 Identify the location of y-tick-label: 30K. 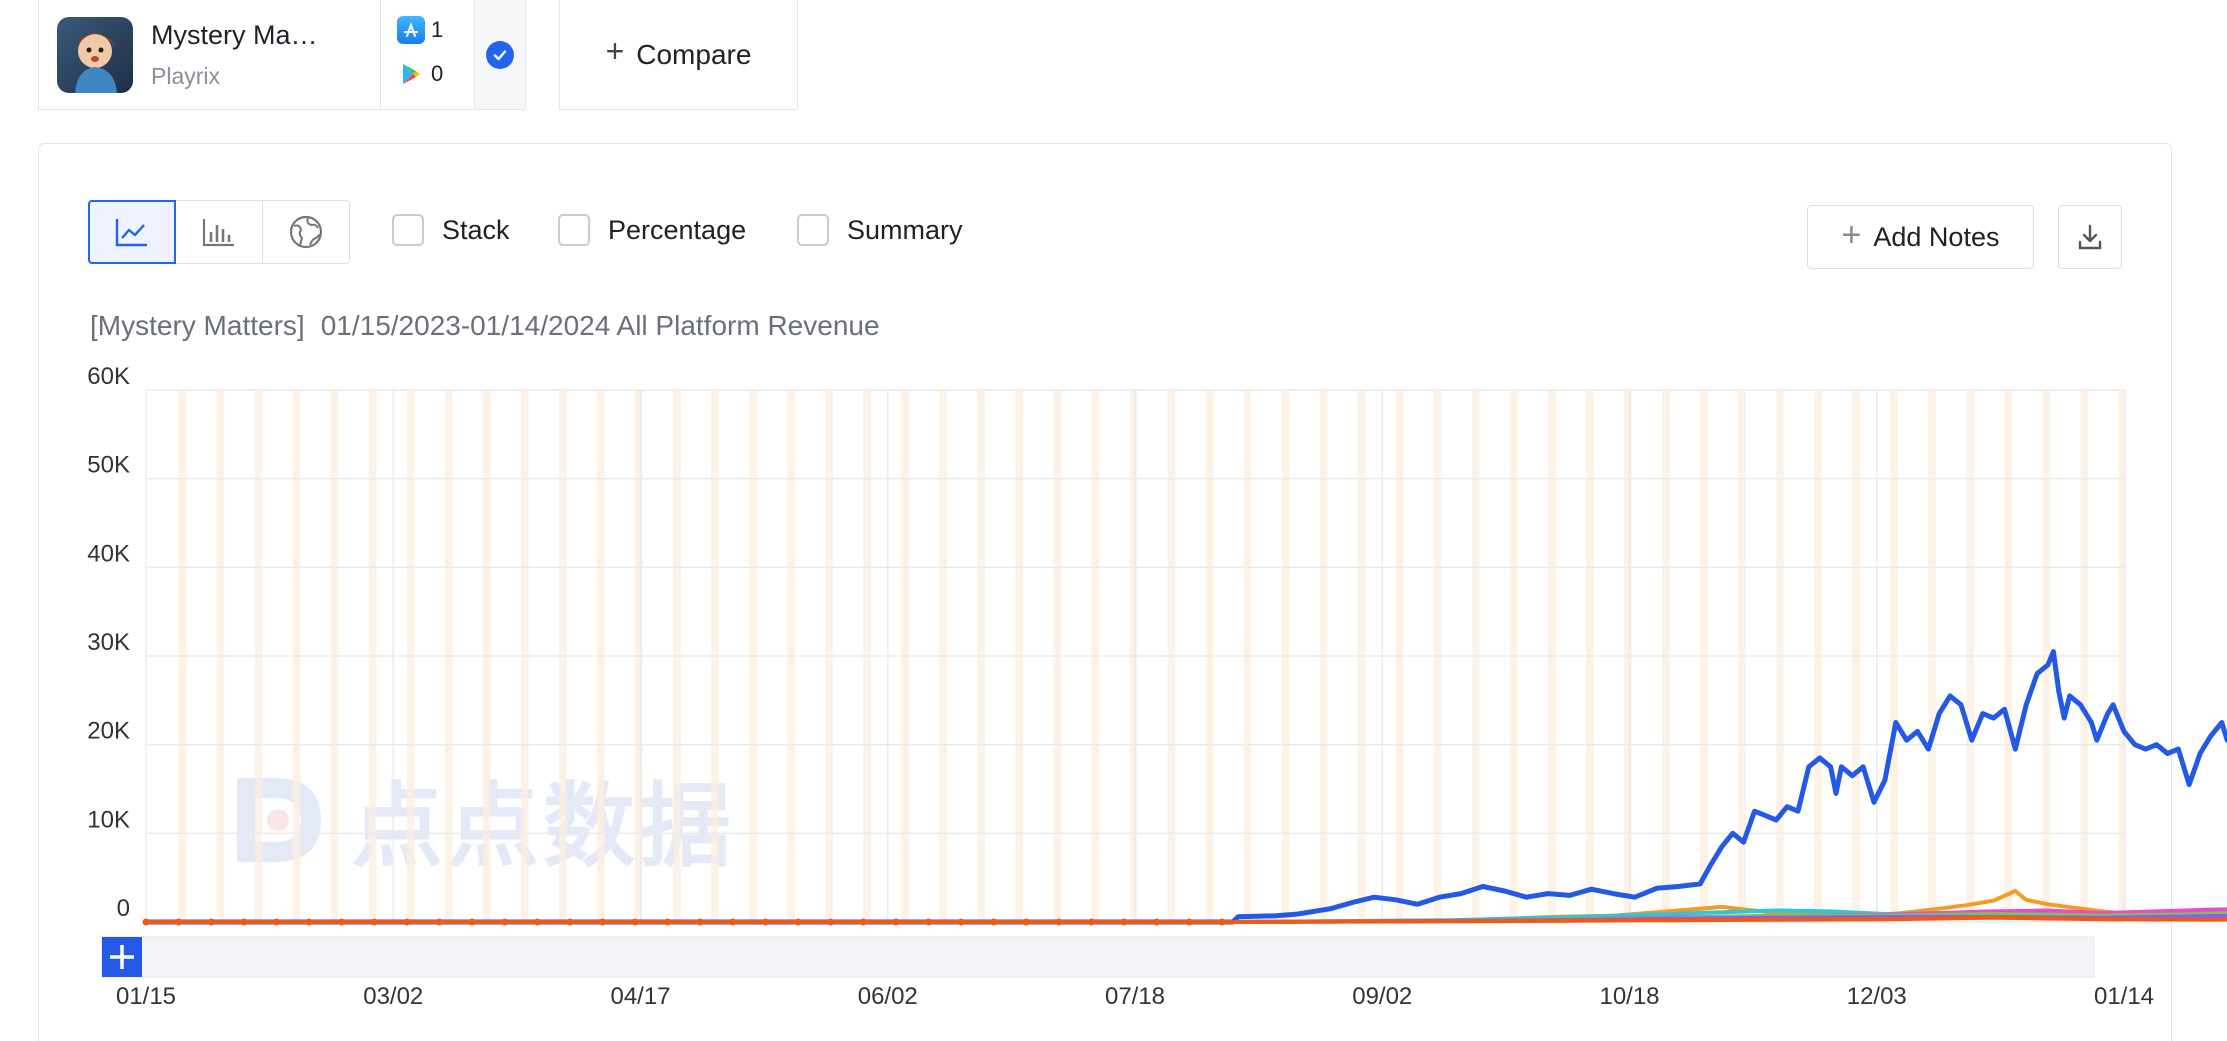
(108, 642).